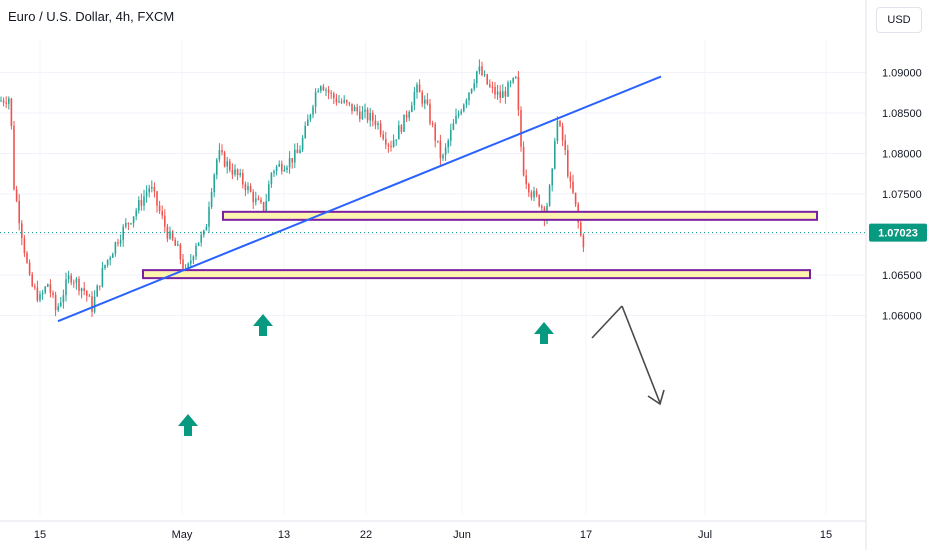 Image resolution: width=932 pixels, height=550 pixels. Describe the element at coordinates (899, 20) in the screenshot. I see `currency-selector: USD` at that location.